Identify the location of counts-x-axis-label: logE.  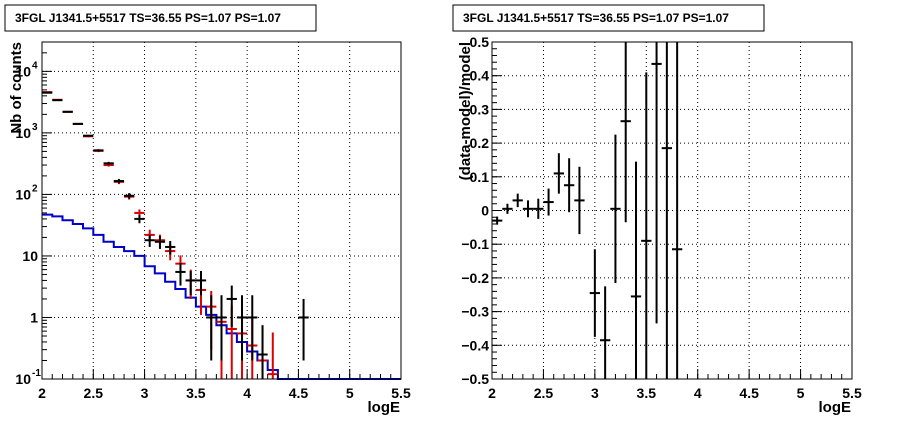
(384, 407).